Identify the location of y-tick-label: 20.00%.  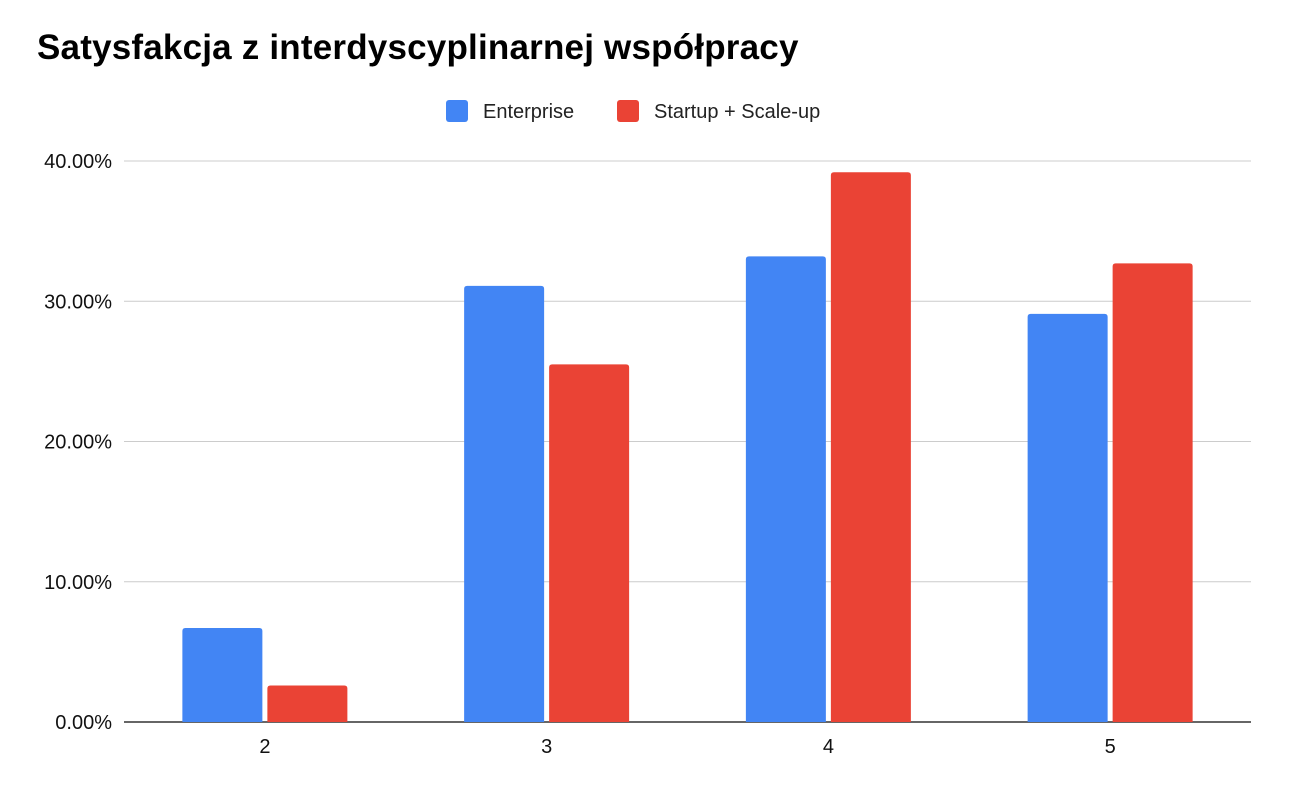
(78, 443).